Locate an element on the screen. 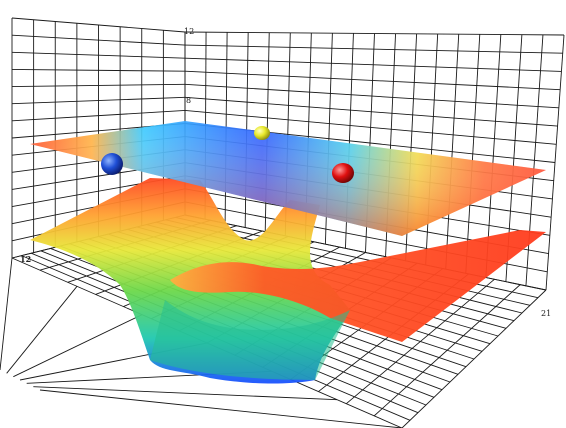  markers is located at coordinates (227, 154).